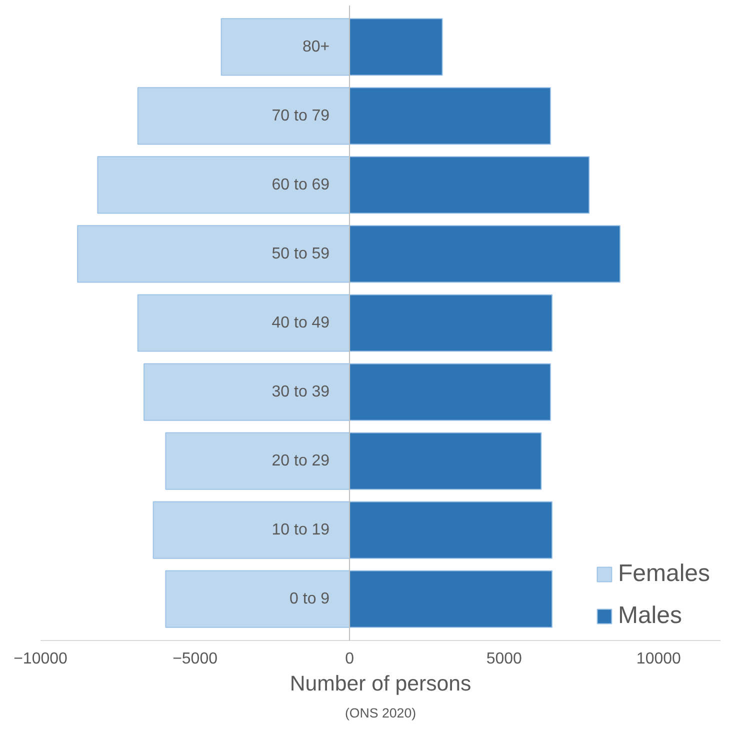 The height and width of the screenshot is (735, 737). What do you see at coordinates (41, 659) in the screenshot?
I see `x-tick-label: −10000` at bounding box center [41, 659].